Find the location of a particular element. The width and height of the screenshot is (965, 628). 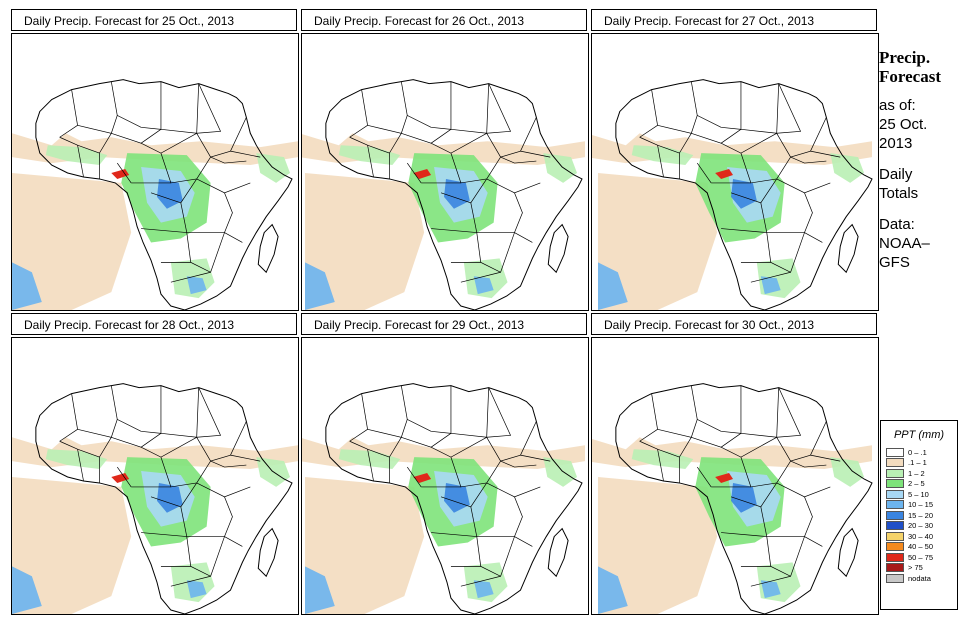

legend-label: 50 – 75 is located at coordinates (921, 557).